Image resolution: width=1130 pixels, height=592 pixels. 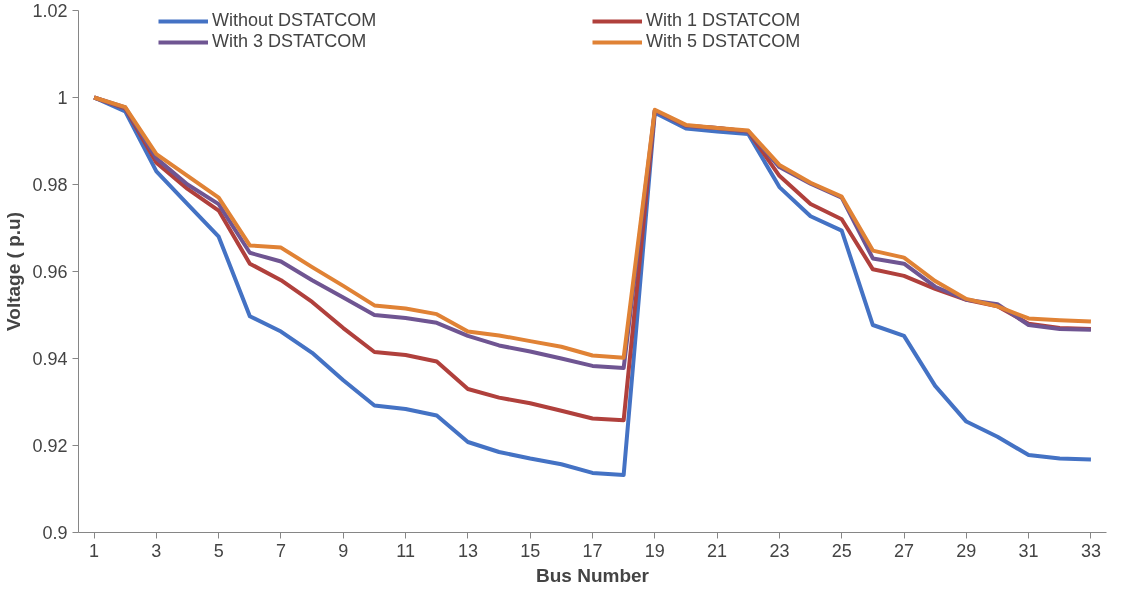 What do you see at coordinates (50, 11) in the screenshot?
I see `y-tick-label: 1.02` at bounding box center [50, 11].